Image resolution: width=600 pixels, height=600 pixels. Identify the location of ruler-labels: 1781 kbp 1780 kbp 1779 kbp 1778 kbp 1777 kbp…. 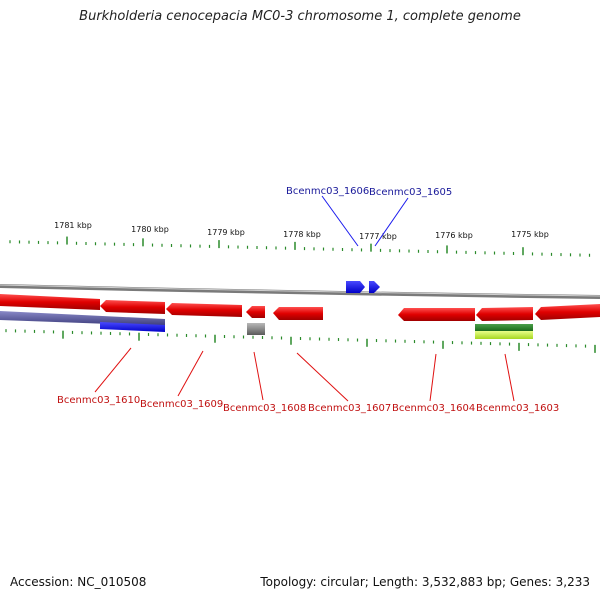
(301, 231).